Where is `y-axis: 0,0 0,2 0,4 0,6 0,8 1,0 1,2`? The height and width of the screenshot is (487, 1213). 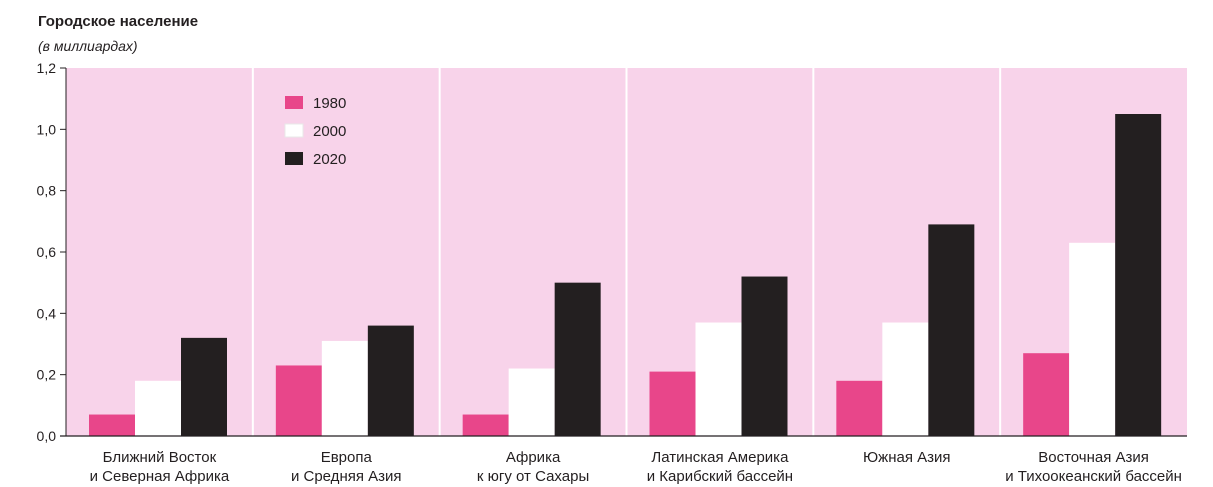 y-axis: 0,0 0,2 0,4 0,6 0,8 1,0 1,2 is located at coordinates (52, 252).